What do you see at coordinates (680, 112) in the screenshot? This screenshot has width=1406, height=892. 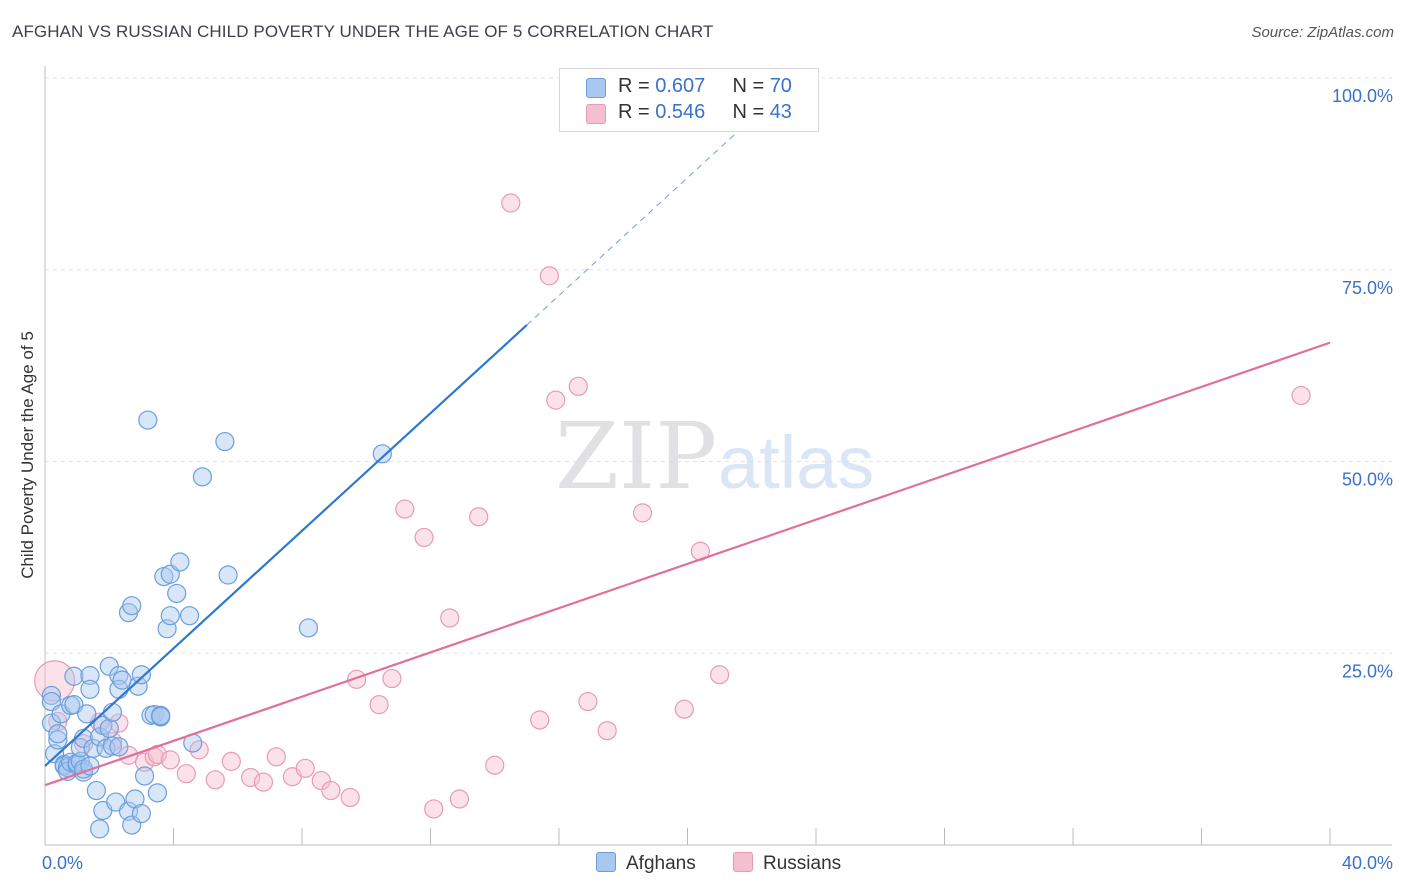 I see `legend-russians-r-value: 0.546` at bounding box center [680, 112].